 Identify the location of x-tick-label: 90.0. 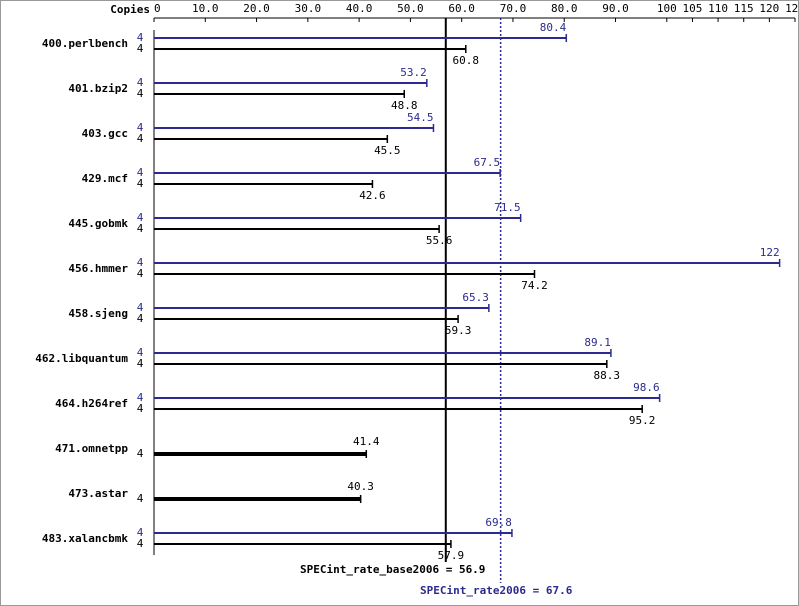
(615, 8).